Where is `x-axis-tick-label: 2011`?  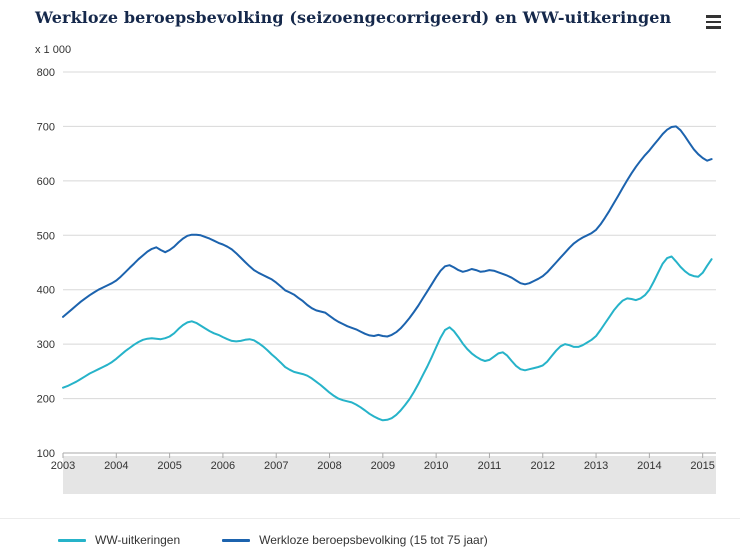 x-axis-tick-label: 2011 is located at coordinates (490, 466).